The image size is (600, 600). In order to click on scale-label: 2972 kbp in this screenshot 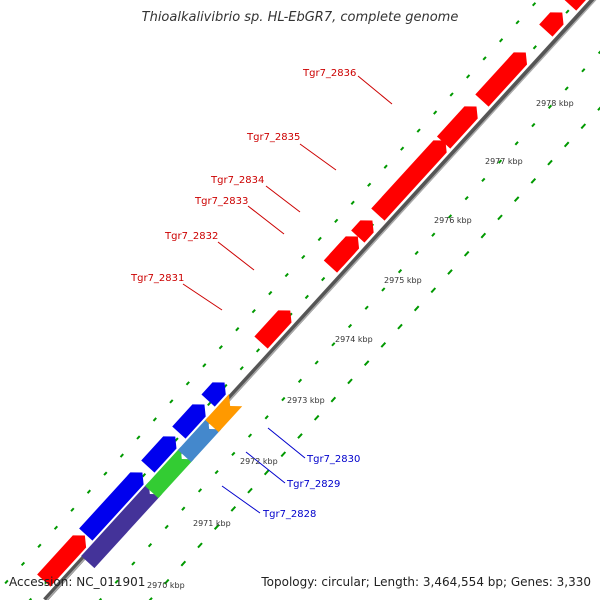, I will do `click(259, 461)`.